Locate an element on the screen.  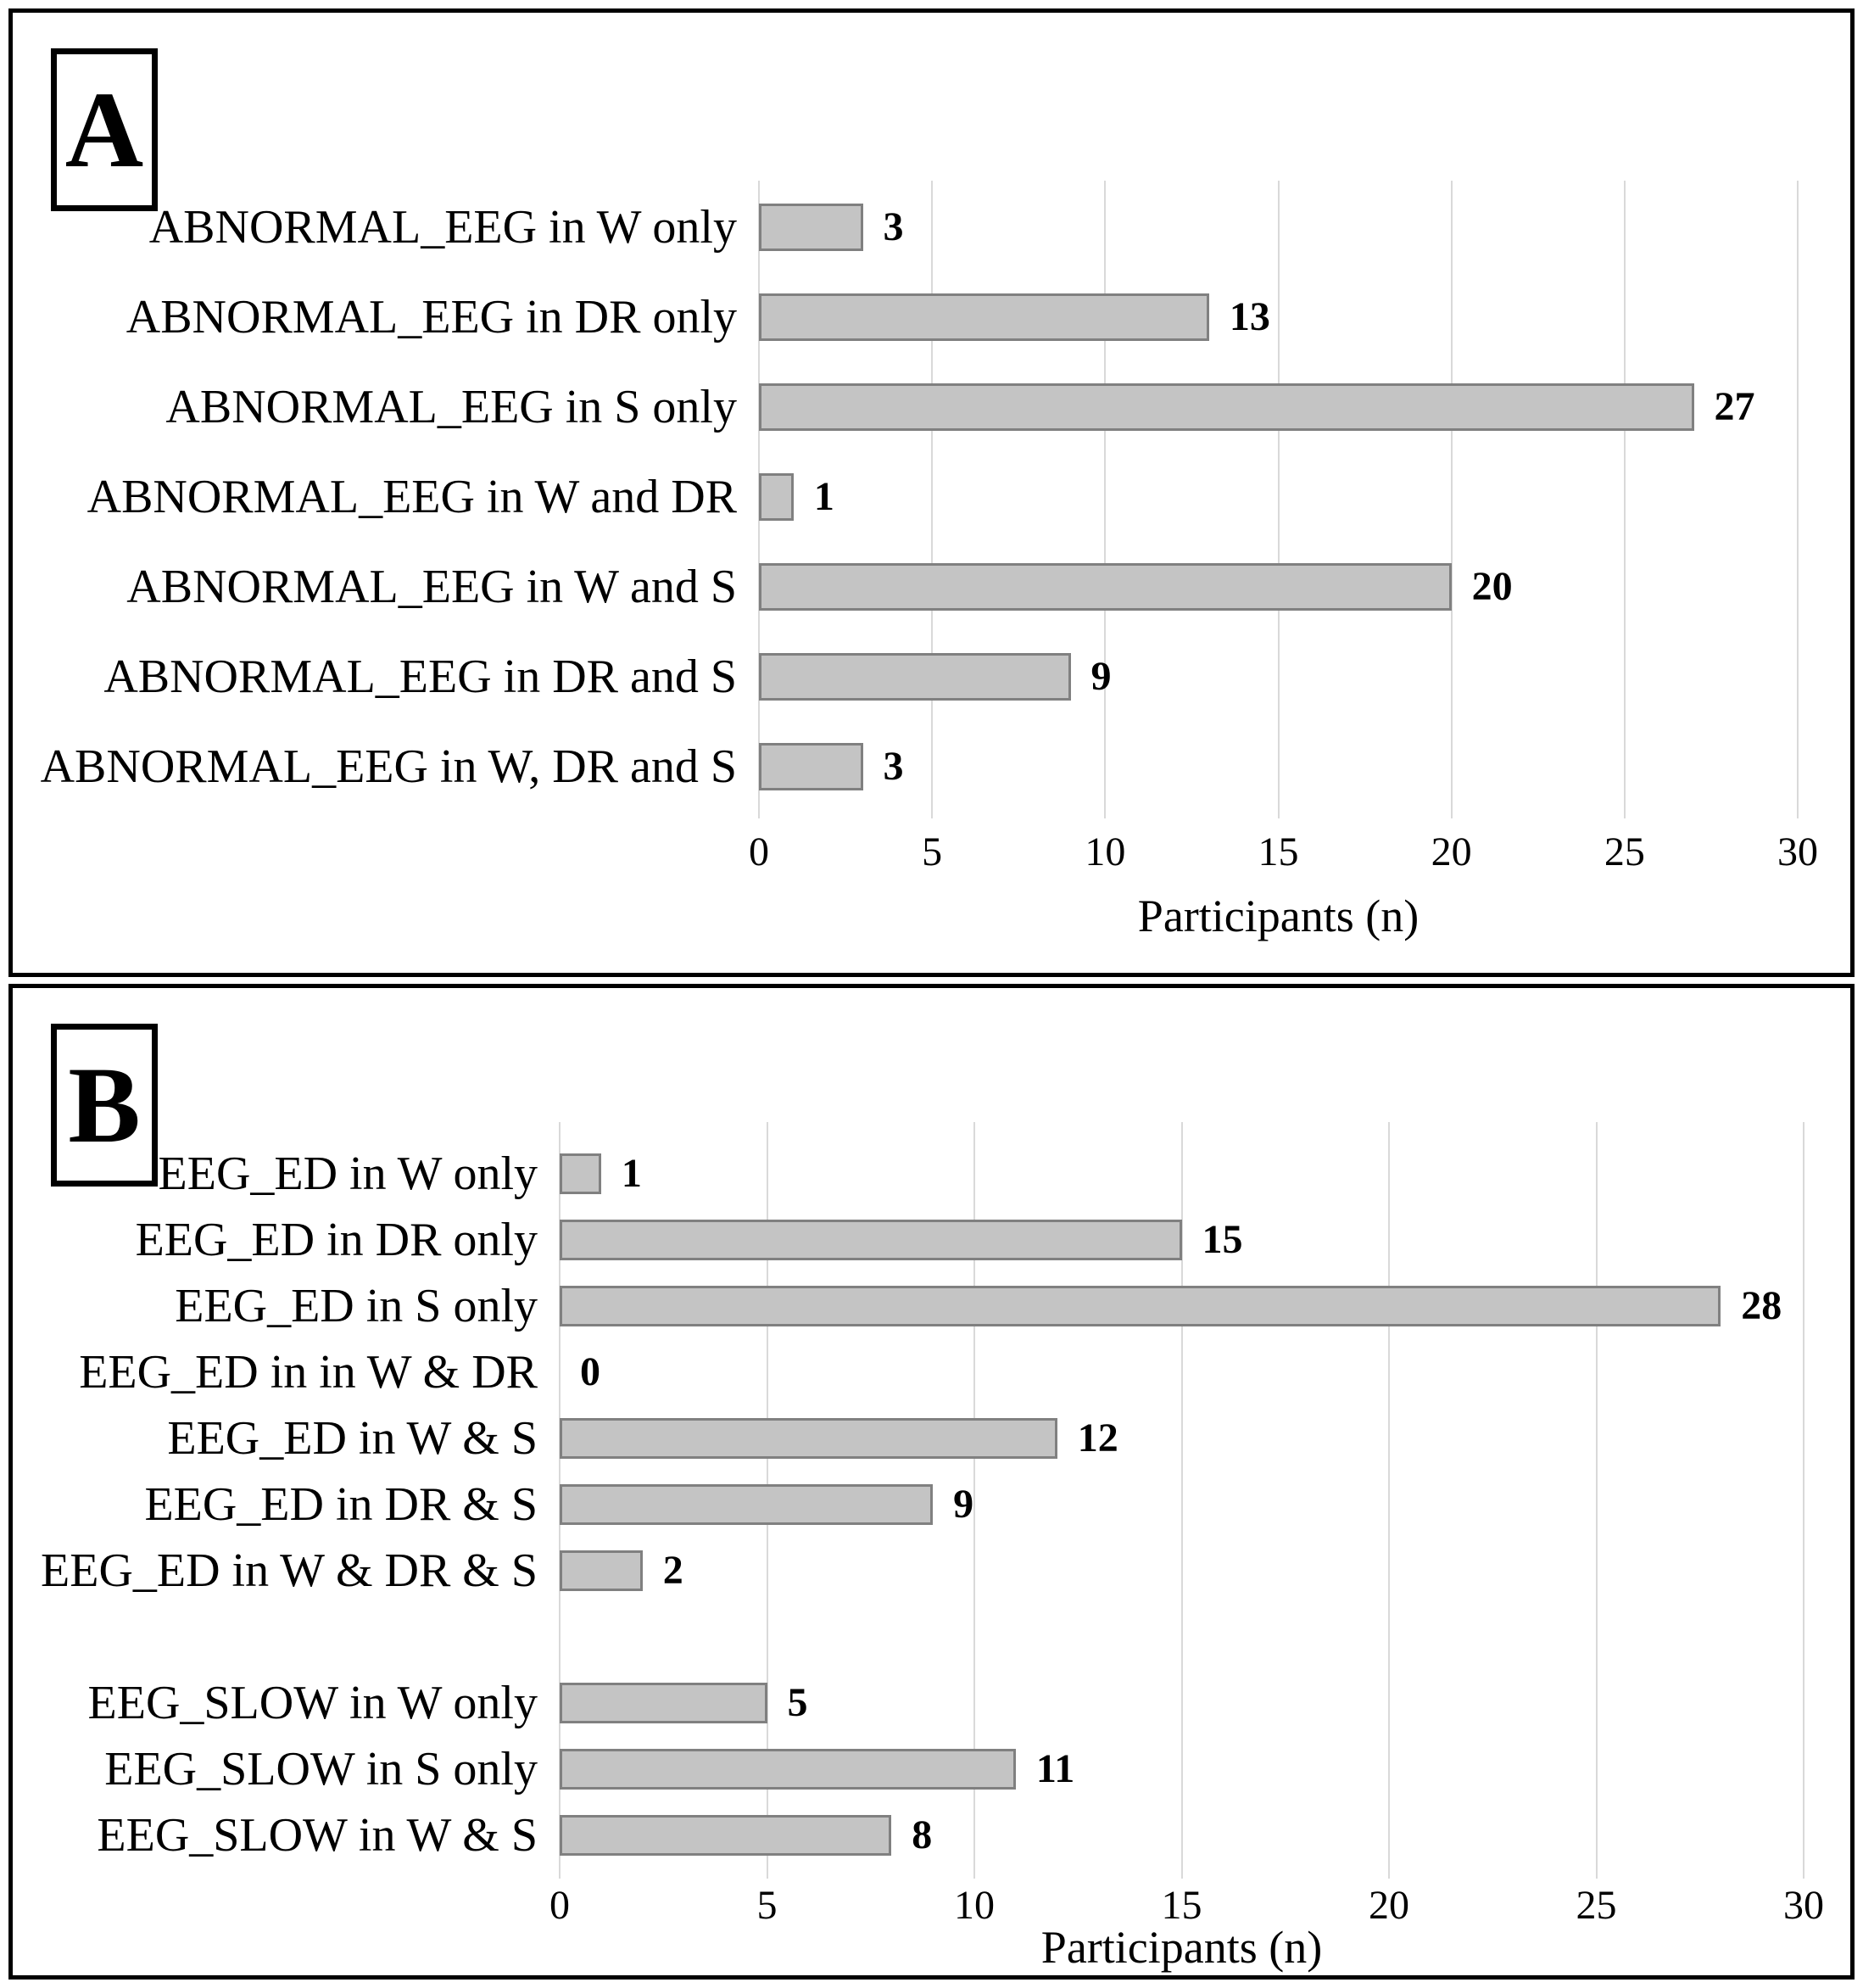
bar-track: 15 is located at coordinates (1182, 1240).